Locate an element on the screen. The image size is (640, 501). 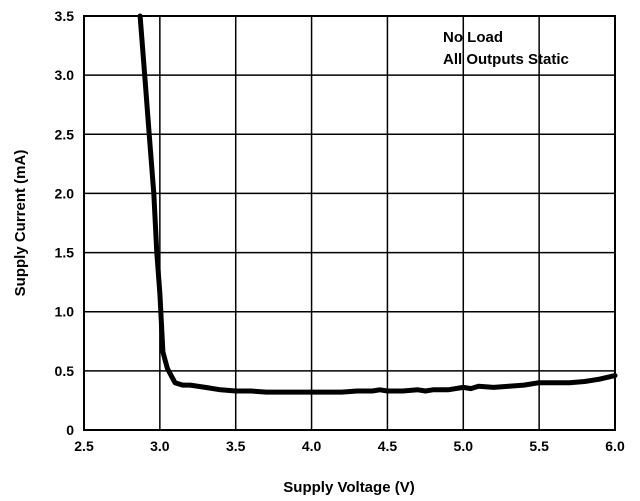
y-axis-title: Supply Current (mA) is located at coordinates (20, 223).